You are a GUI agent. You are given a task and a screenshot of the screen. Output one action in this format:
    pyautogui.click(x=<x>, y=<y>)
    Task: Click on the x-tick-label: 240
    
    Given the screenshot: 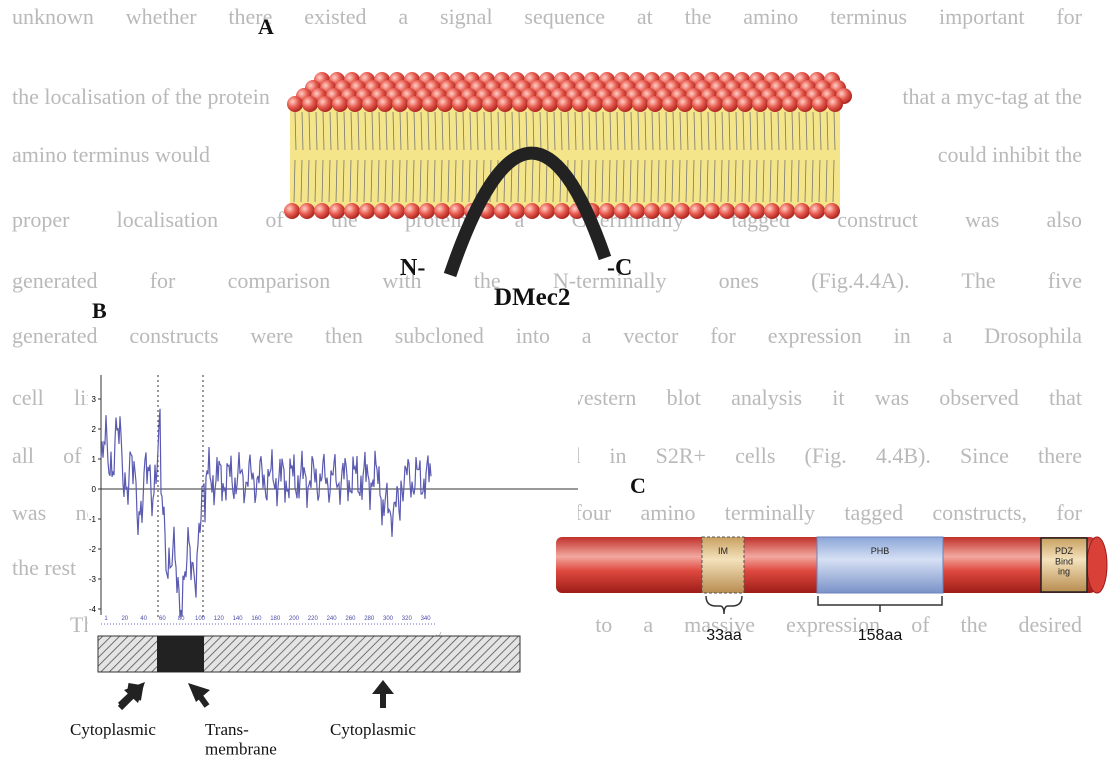 What is the action you would take?
    pyautogui.click(x=332, y=619)
    